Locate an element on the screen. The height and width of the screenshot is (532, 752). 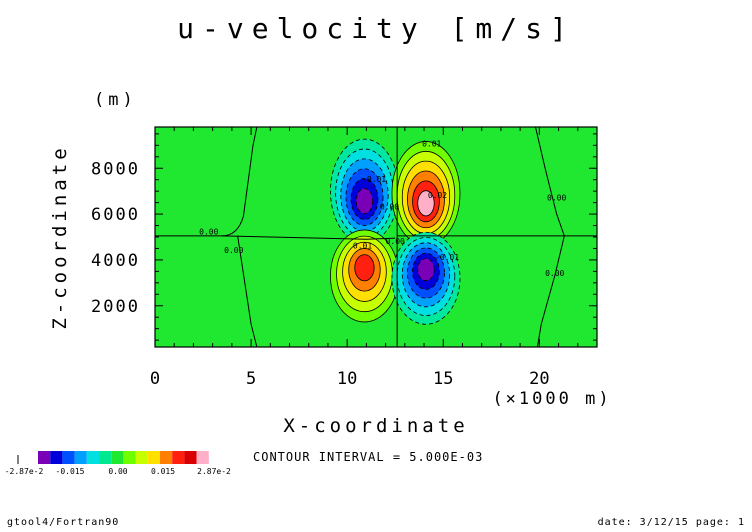
contour-label-3: 0.02 is located at coordinates (437, 195).